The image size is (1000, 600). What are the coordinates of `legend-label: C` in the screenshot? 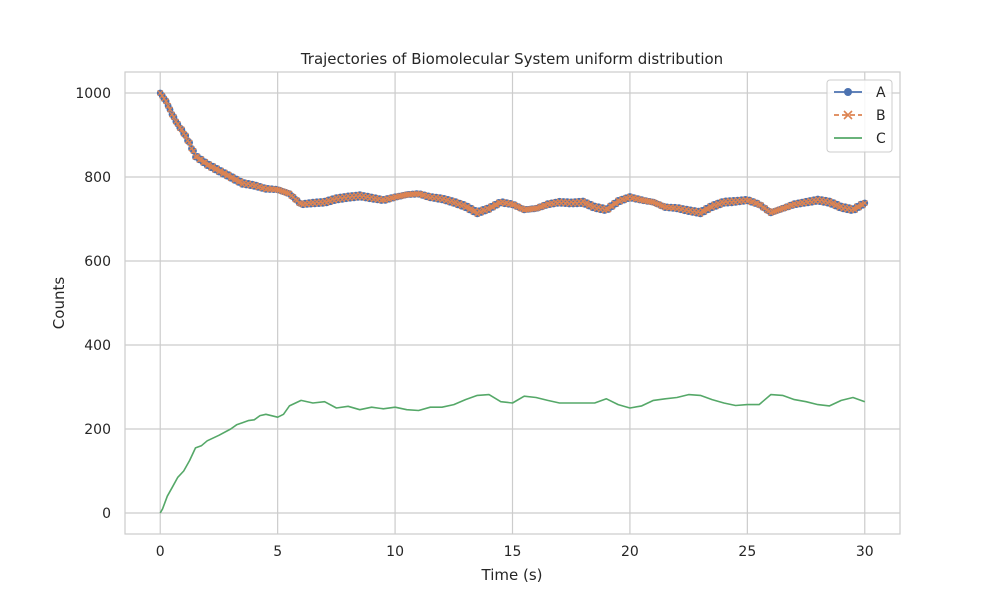 It's located at (881, 139).